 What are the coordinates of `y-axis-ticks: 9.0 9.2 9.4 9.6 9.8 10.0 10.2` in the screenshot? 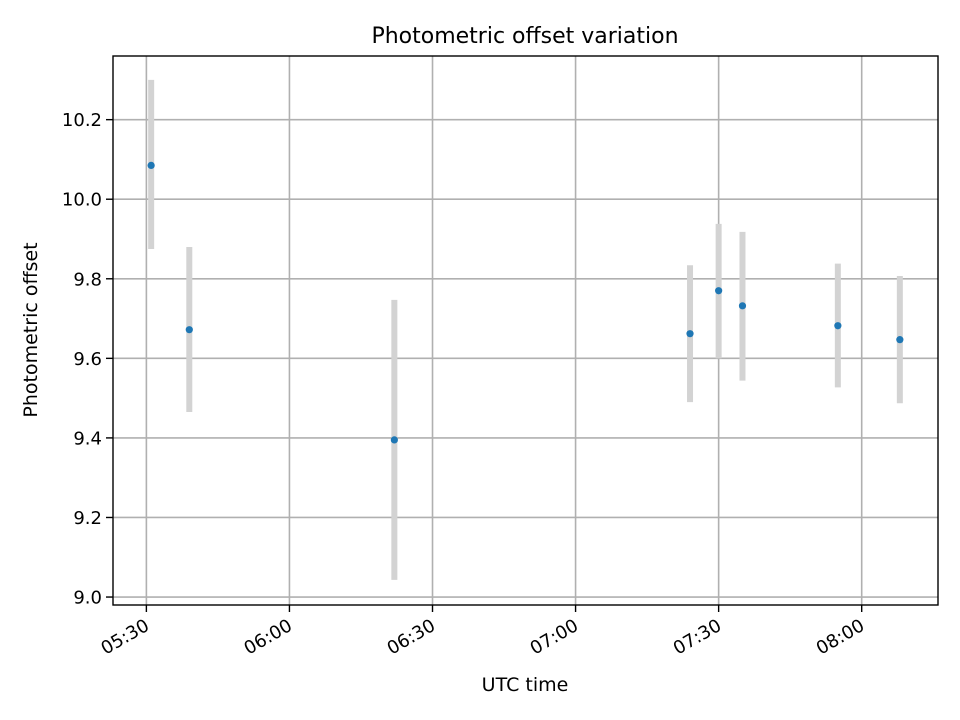 It's located at (87, 359).